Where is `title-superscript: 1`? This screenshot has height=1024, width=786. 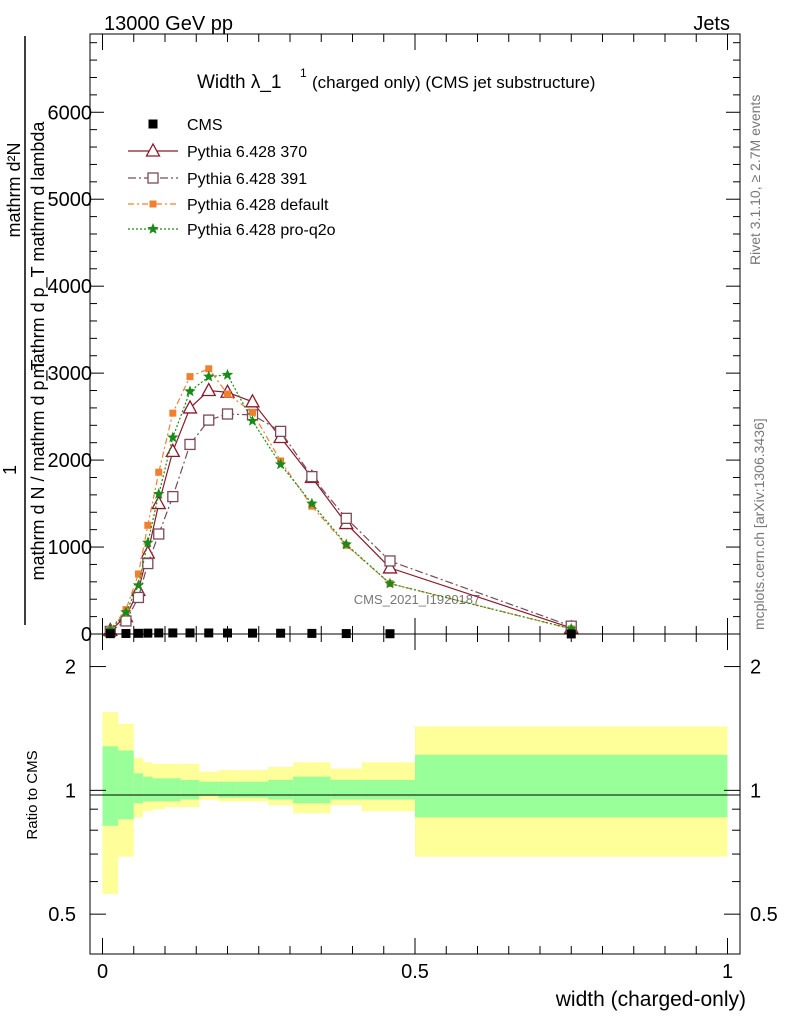 title-superscript: 1 is located at coordinates (303, 73).